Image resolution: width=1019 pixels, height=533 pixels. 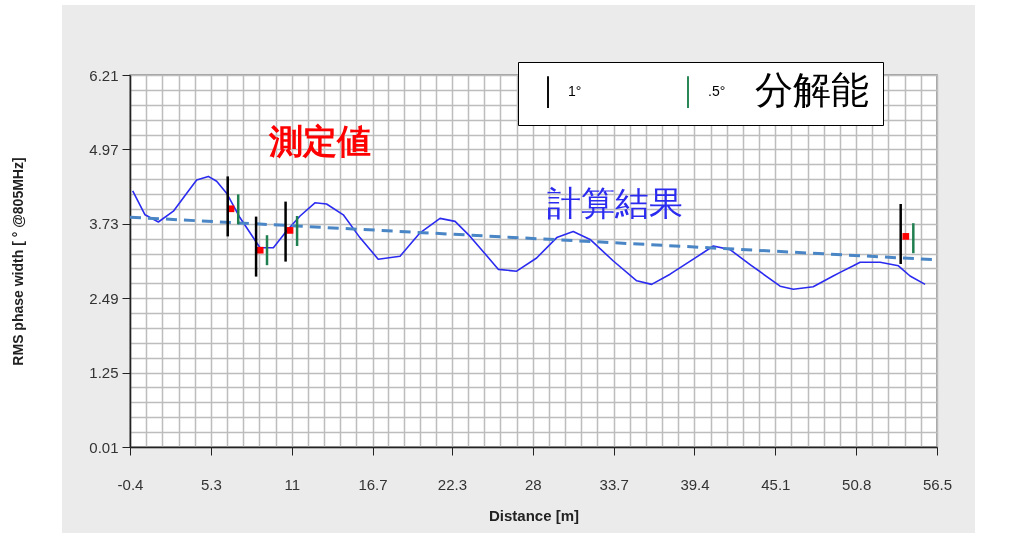 What do you see at coordinates (452, 484) in the screenshot?
I see `x-tick-label: 22.3` at bounding box center [452, 484].